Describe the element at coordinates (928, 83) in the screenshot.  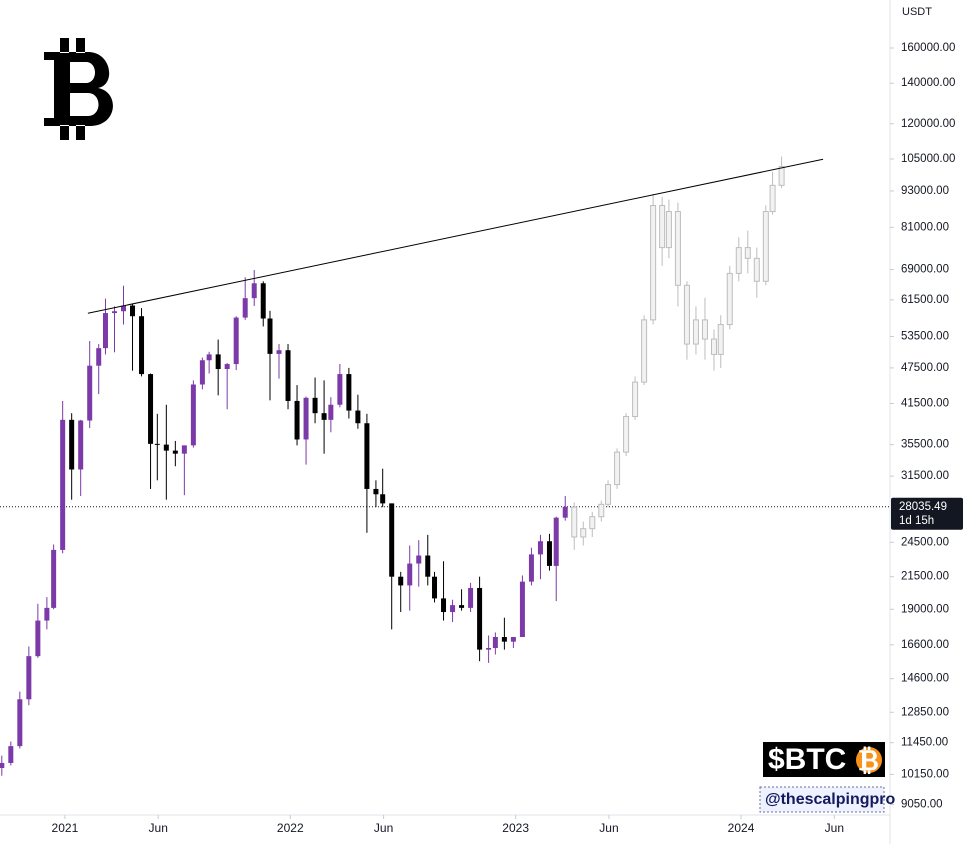
I see `y-tick-label: 140000.00` at that location.